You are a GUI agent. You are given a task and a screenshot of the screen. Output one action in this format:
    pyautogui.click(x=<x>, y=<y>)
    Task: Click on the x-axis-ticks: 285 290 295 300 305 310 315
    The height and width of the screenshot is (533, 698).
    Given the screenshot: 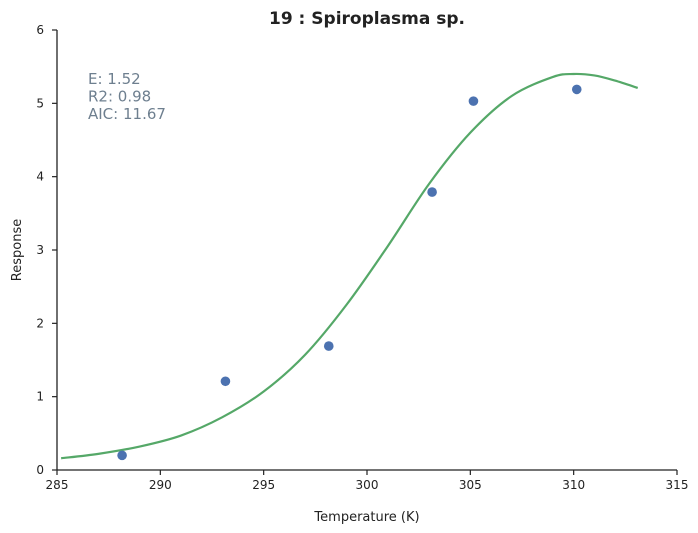 What is the action you would take?
    pyautogui.click(x=367, y=481)
    